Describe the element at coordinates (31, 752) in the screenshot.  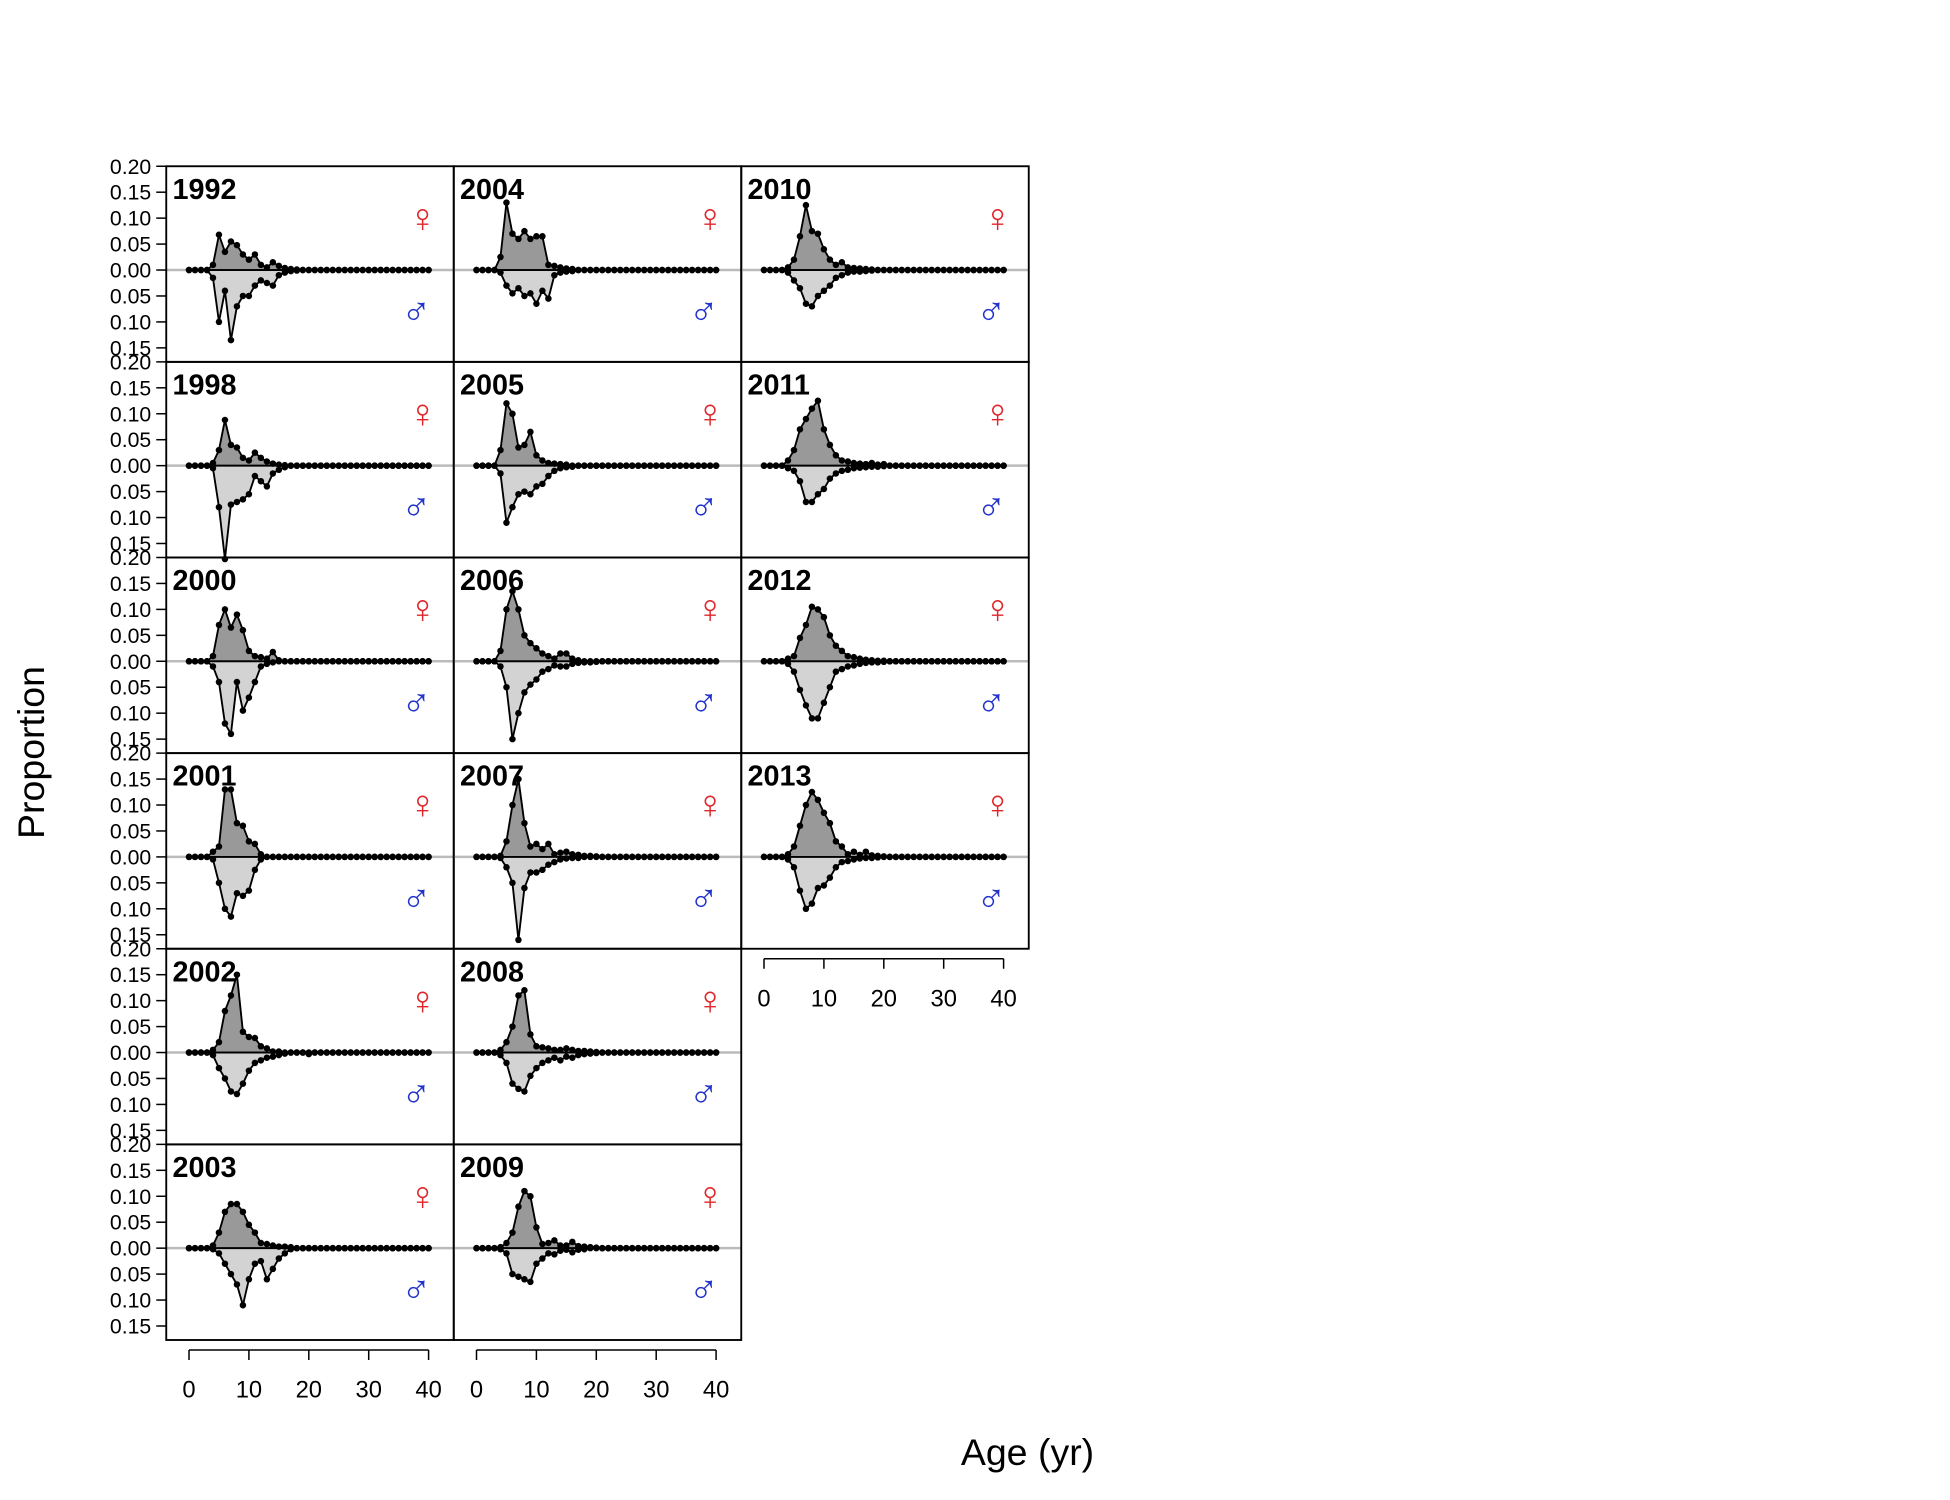
I see `y-axis-label: Proportion` at that location.